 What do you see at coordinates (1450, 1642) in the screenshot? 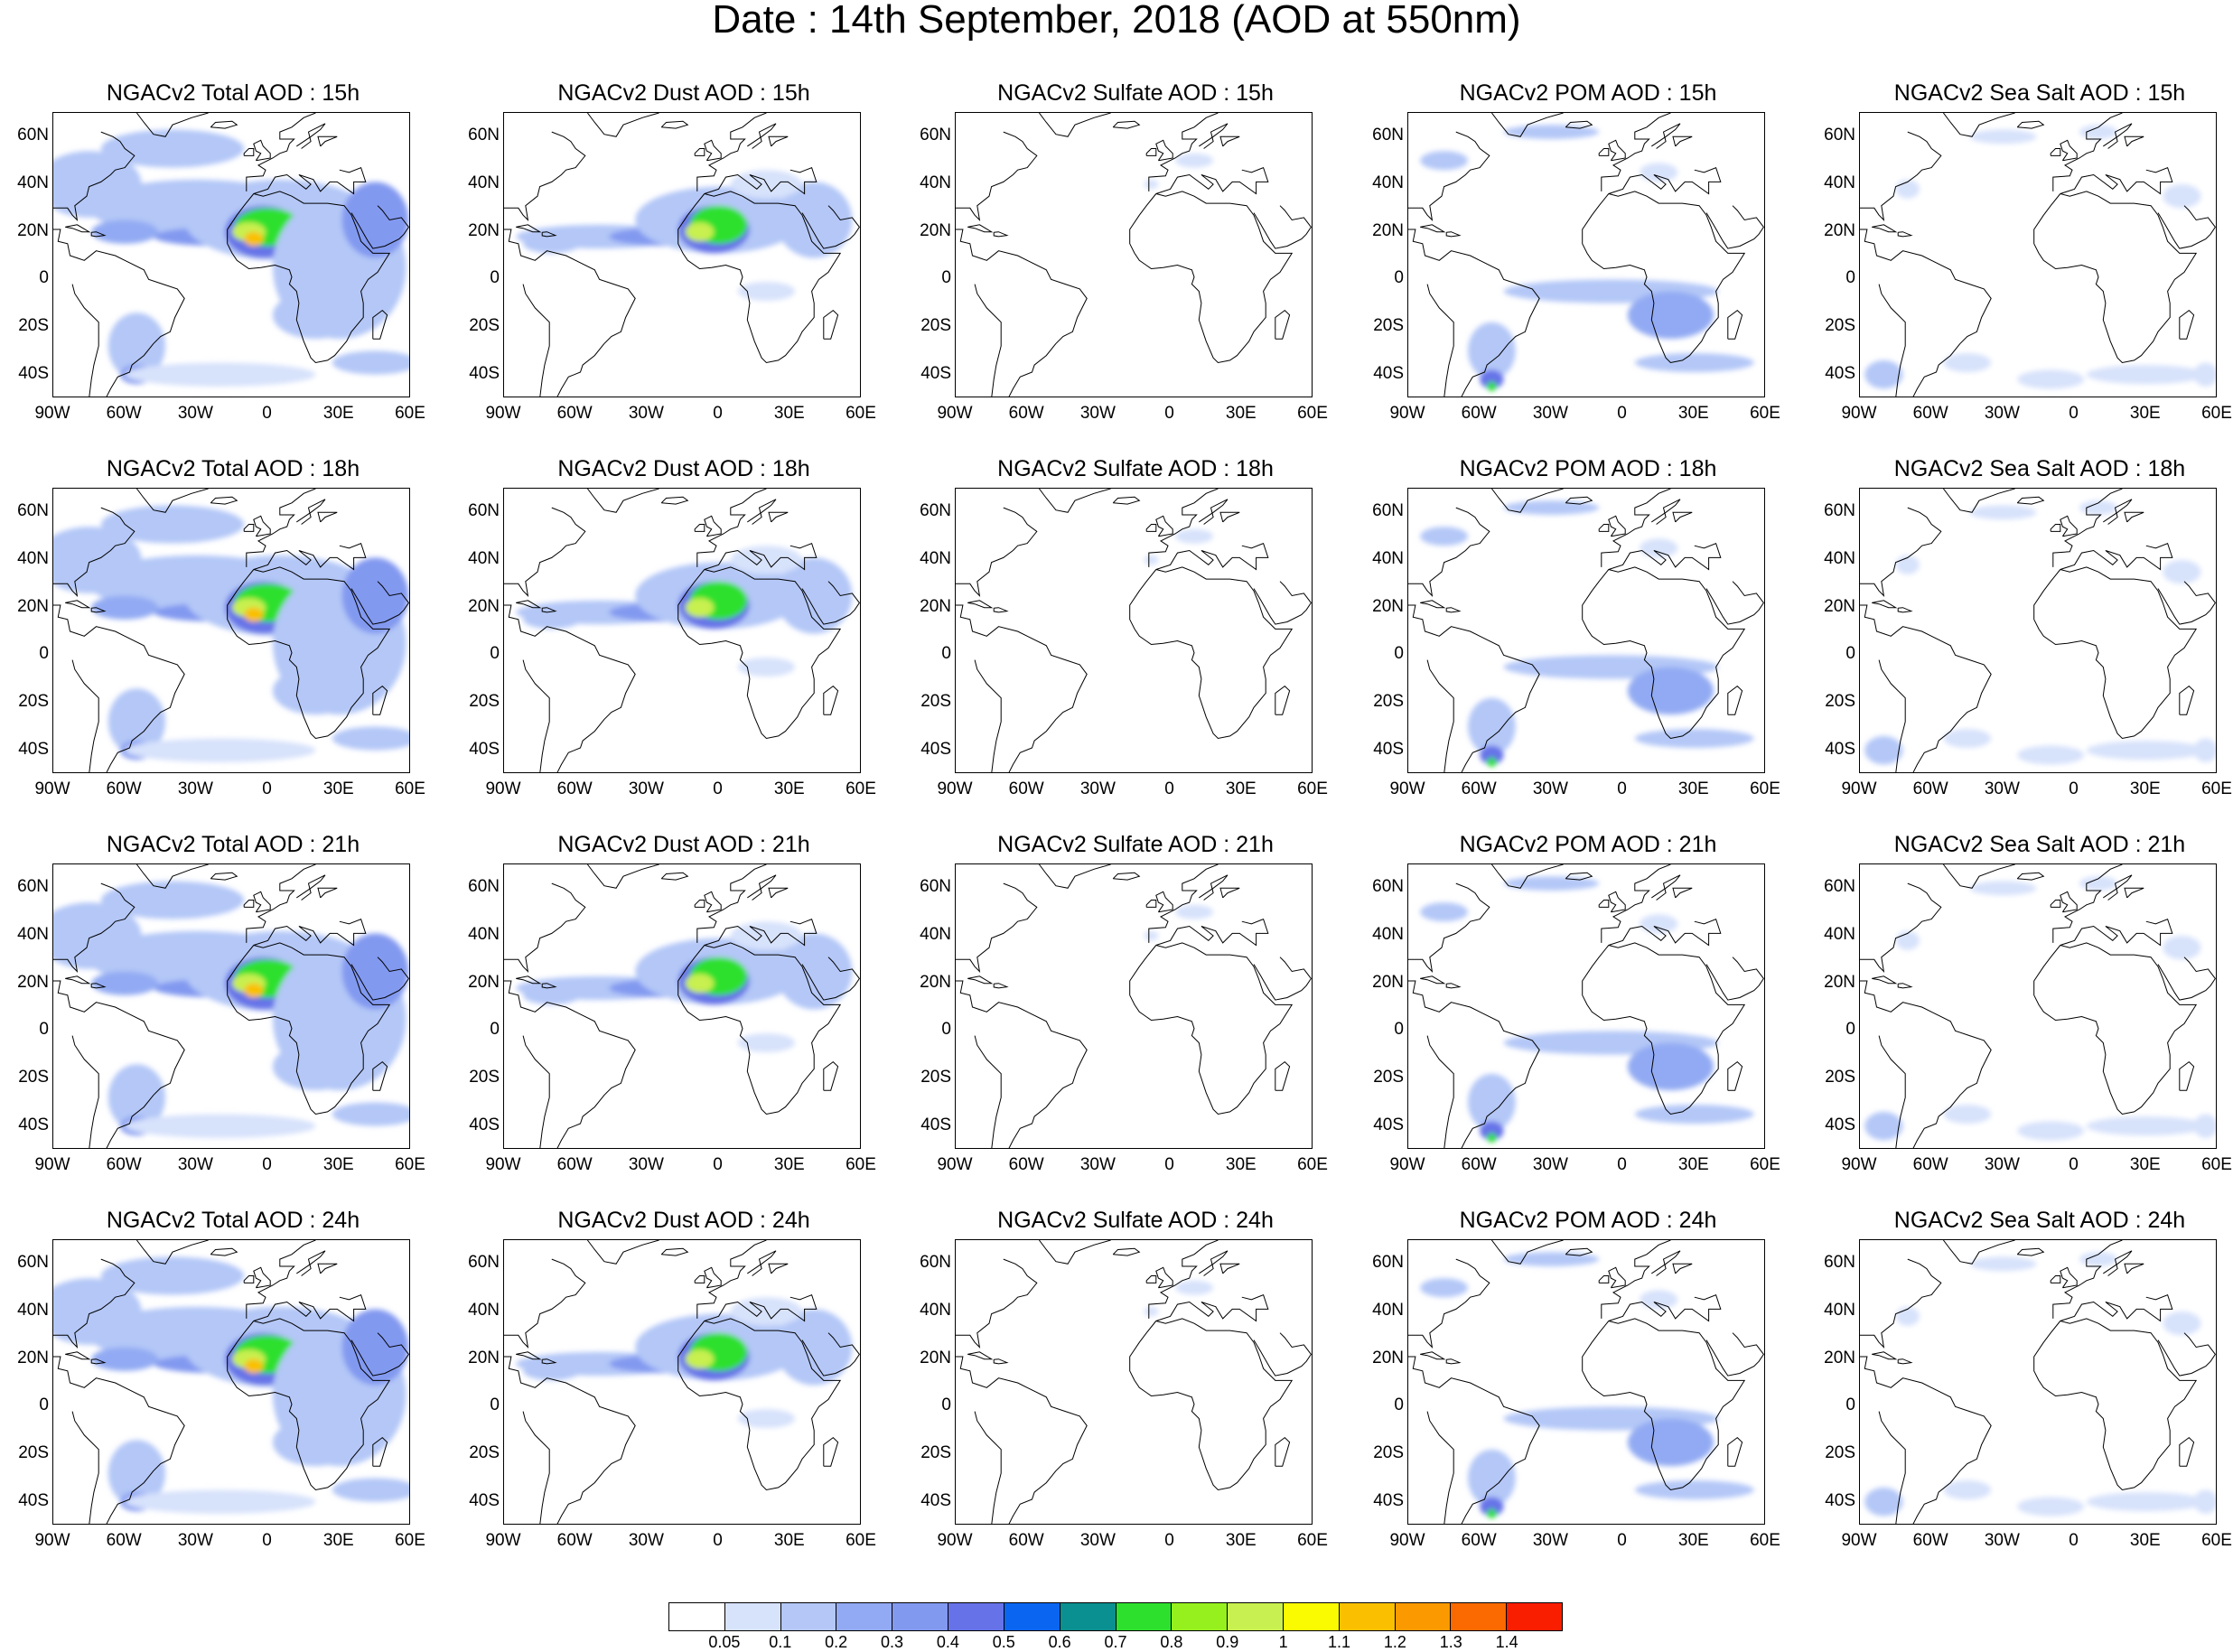
I see `colorbar-tick-label: 1.3` at bounding box center [1450, 1642].